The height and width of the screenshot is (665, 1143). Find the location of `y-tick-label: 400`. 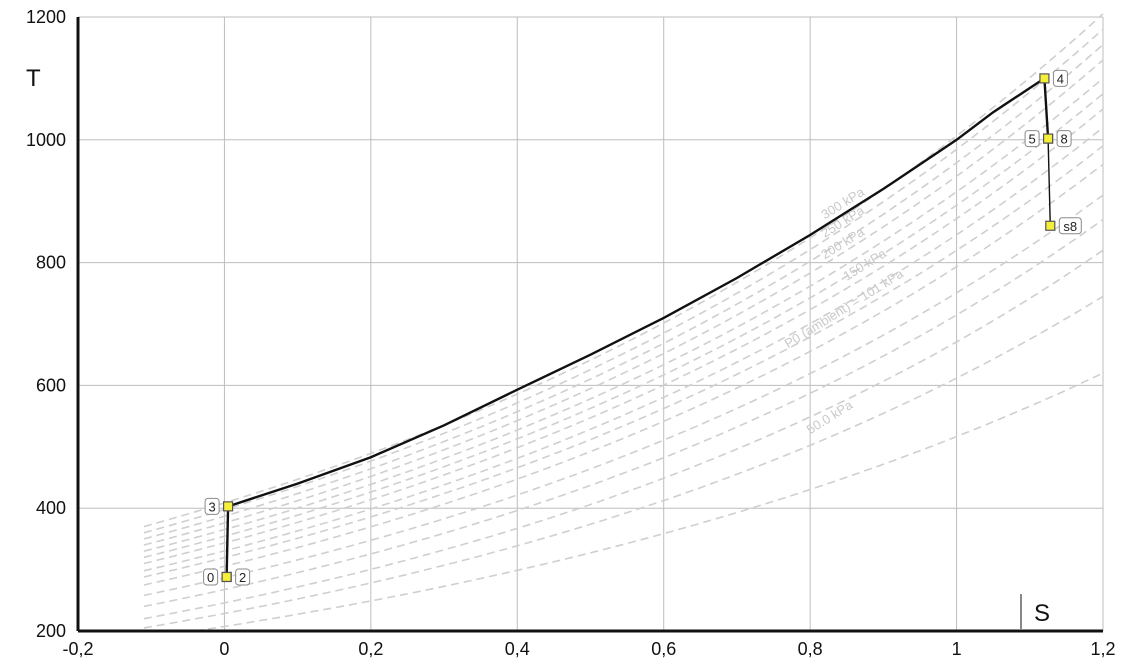

y-tick-label: 400 is located at coordinates (51, 508).